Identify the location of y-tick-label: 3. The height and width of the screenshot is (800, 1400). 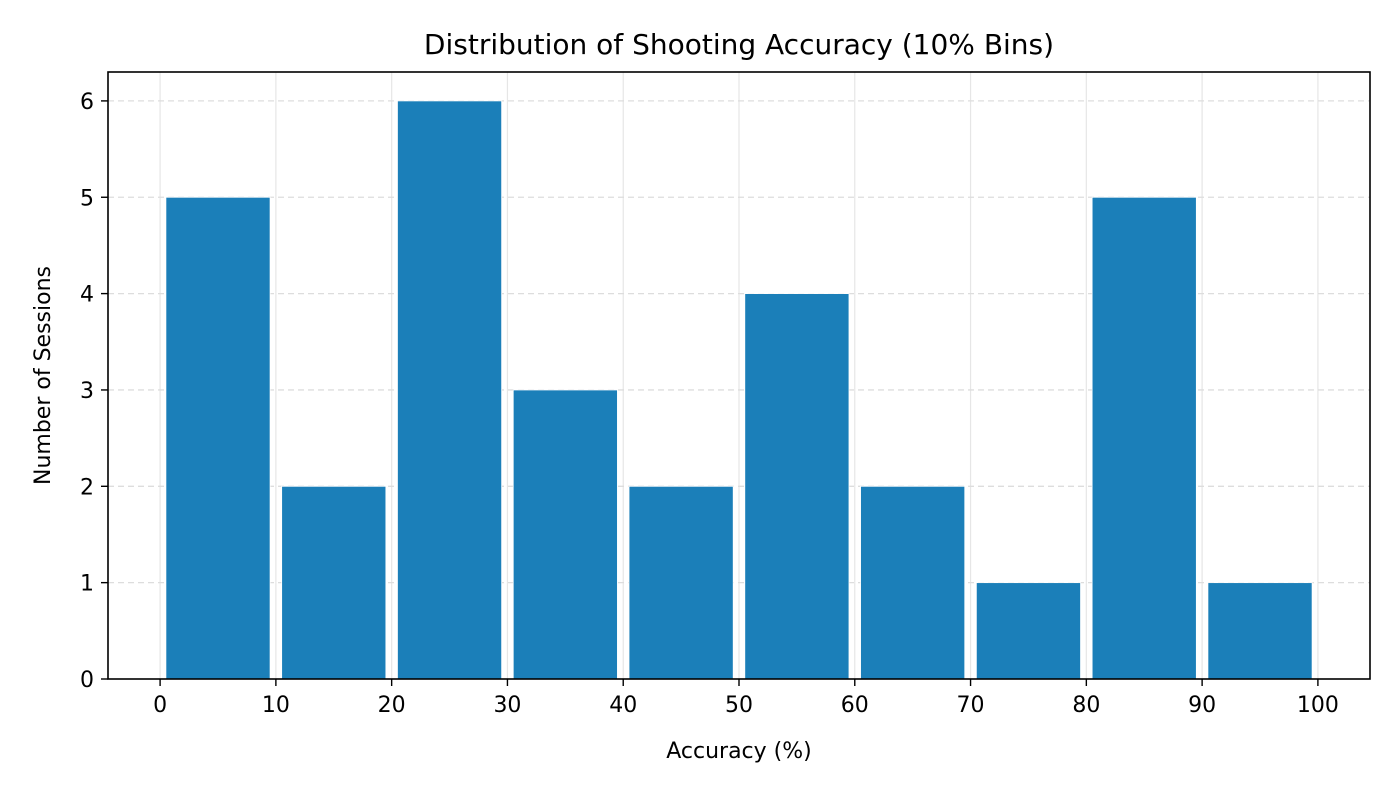
(87, 391).